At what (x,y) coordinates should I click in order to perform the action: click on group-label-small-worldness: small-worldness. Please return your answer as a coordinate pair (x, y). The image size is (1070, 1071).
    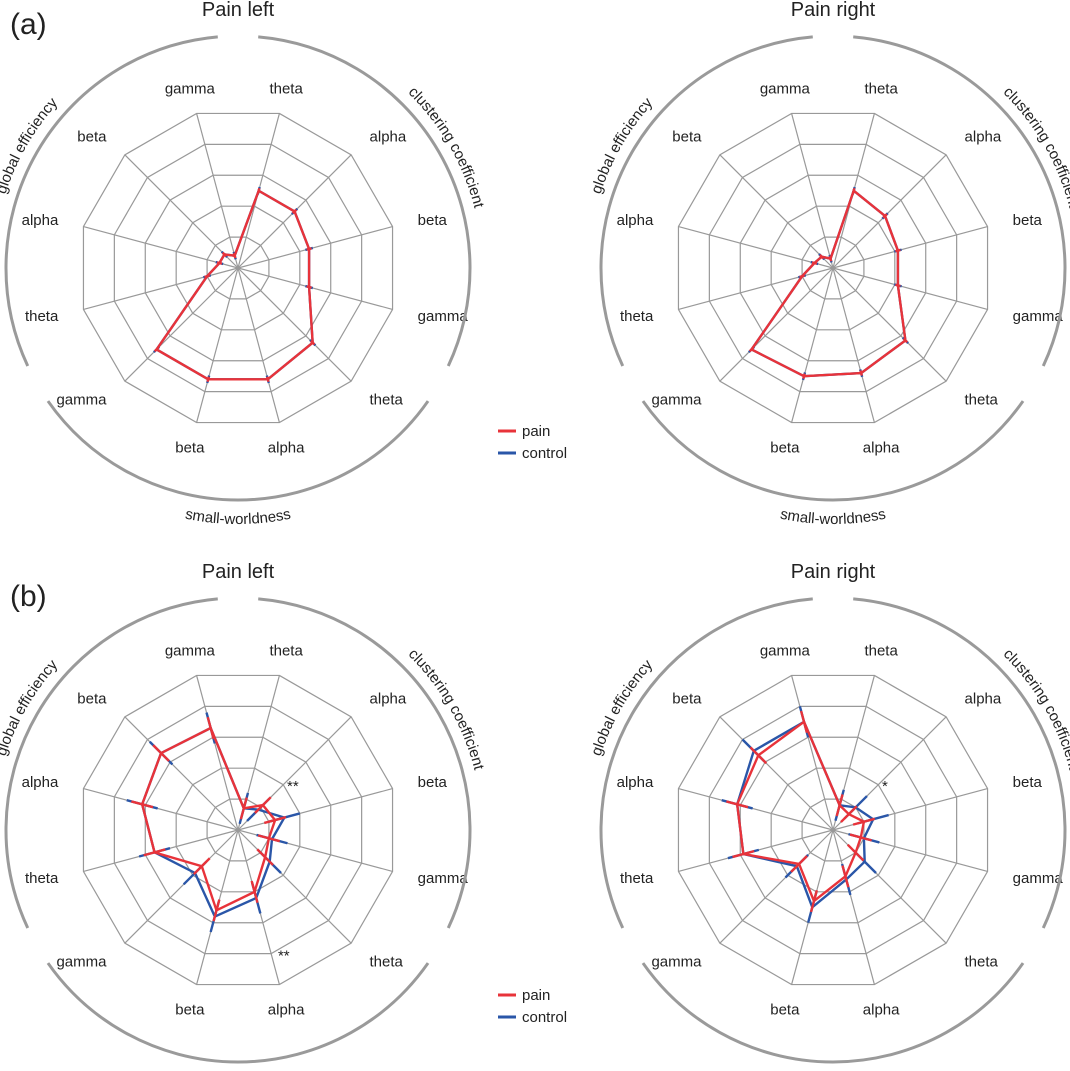
    Looking at the image, I should click on (833, 1069).